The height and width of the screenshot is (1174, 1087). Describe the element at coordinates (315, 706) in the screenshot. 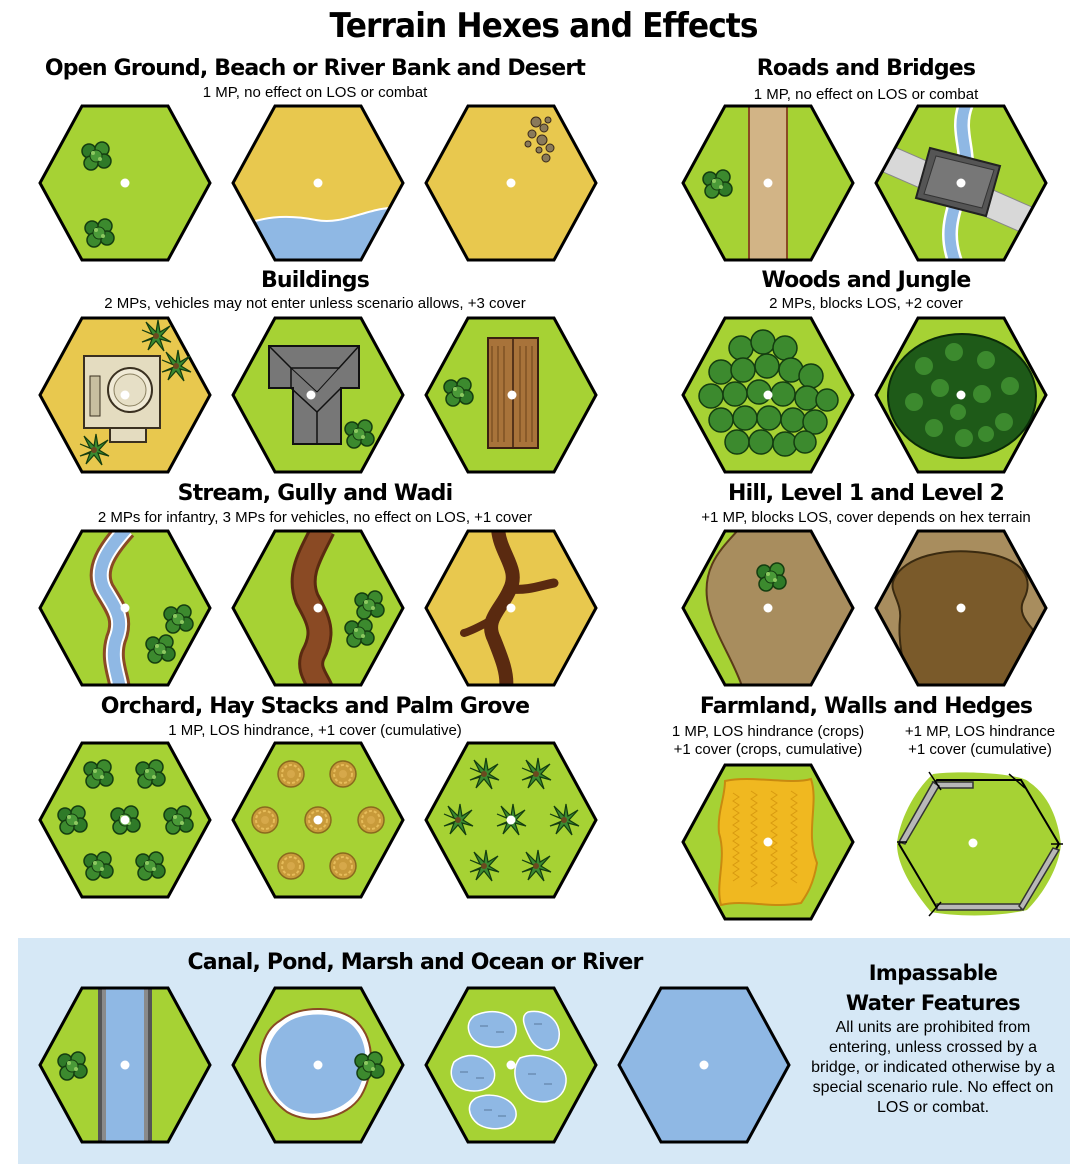

I see `section-title-orchard: Orchard, Hay Stacks and Palm Grove` at that location.